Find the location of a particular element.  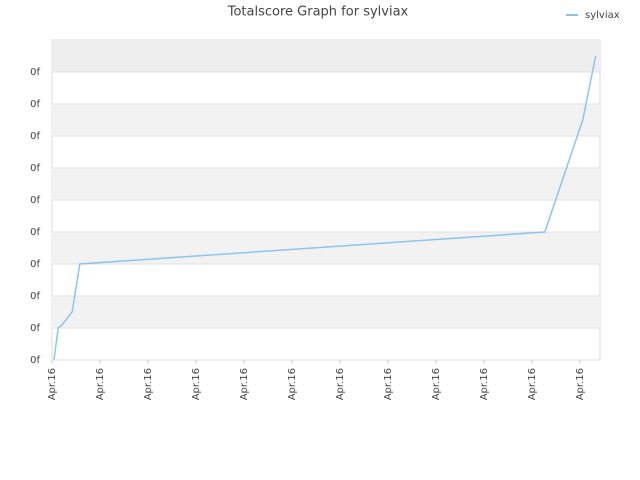

legend-label: sylviax is located at coordinates (602, 15).